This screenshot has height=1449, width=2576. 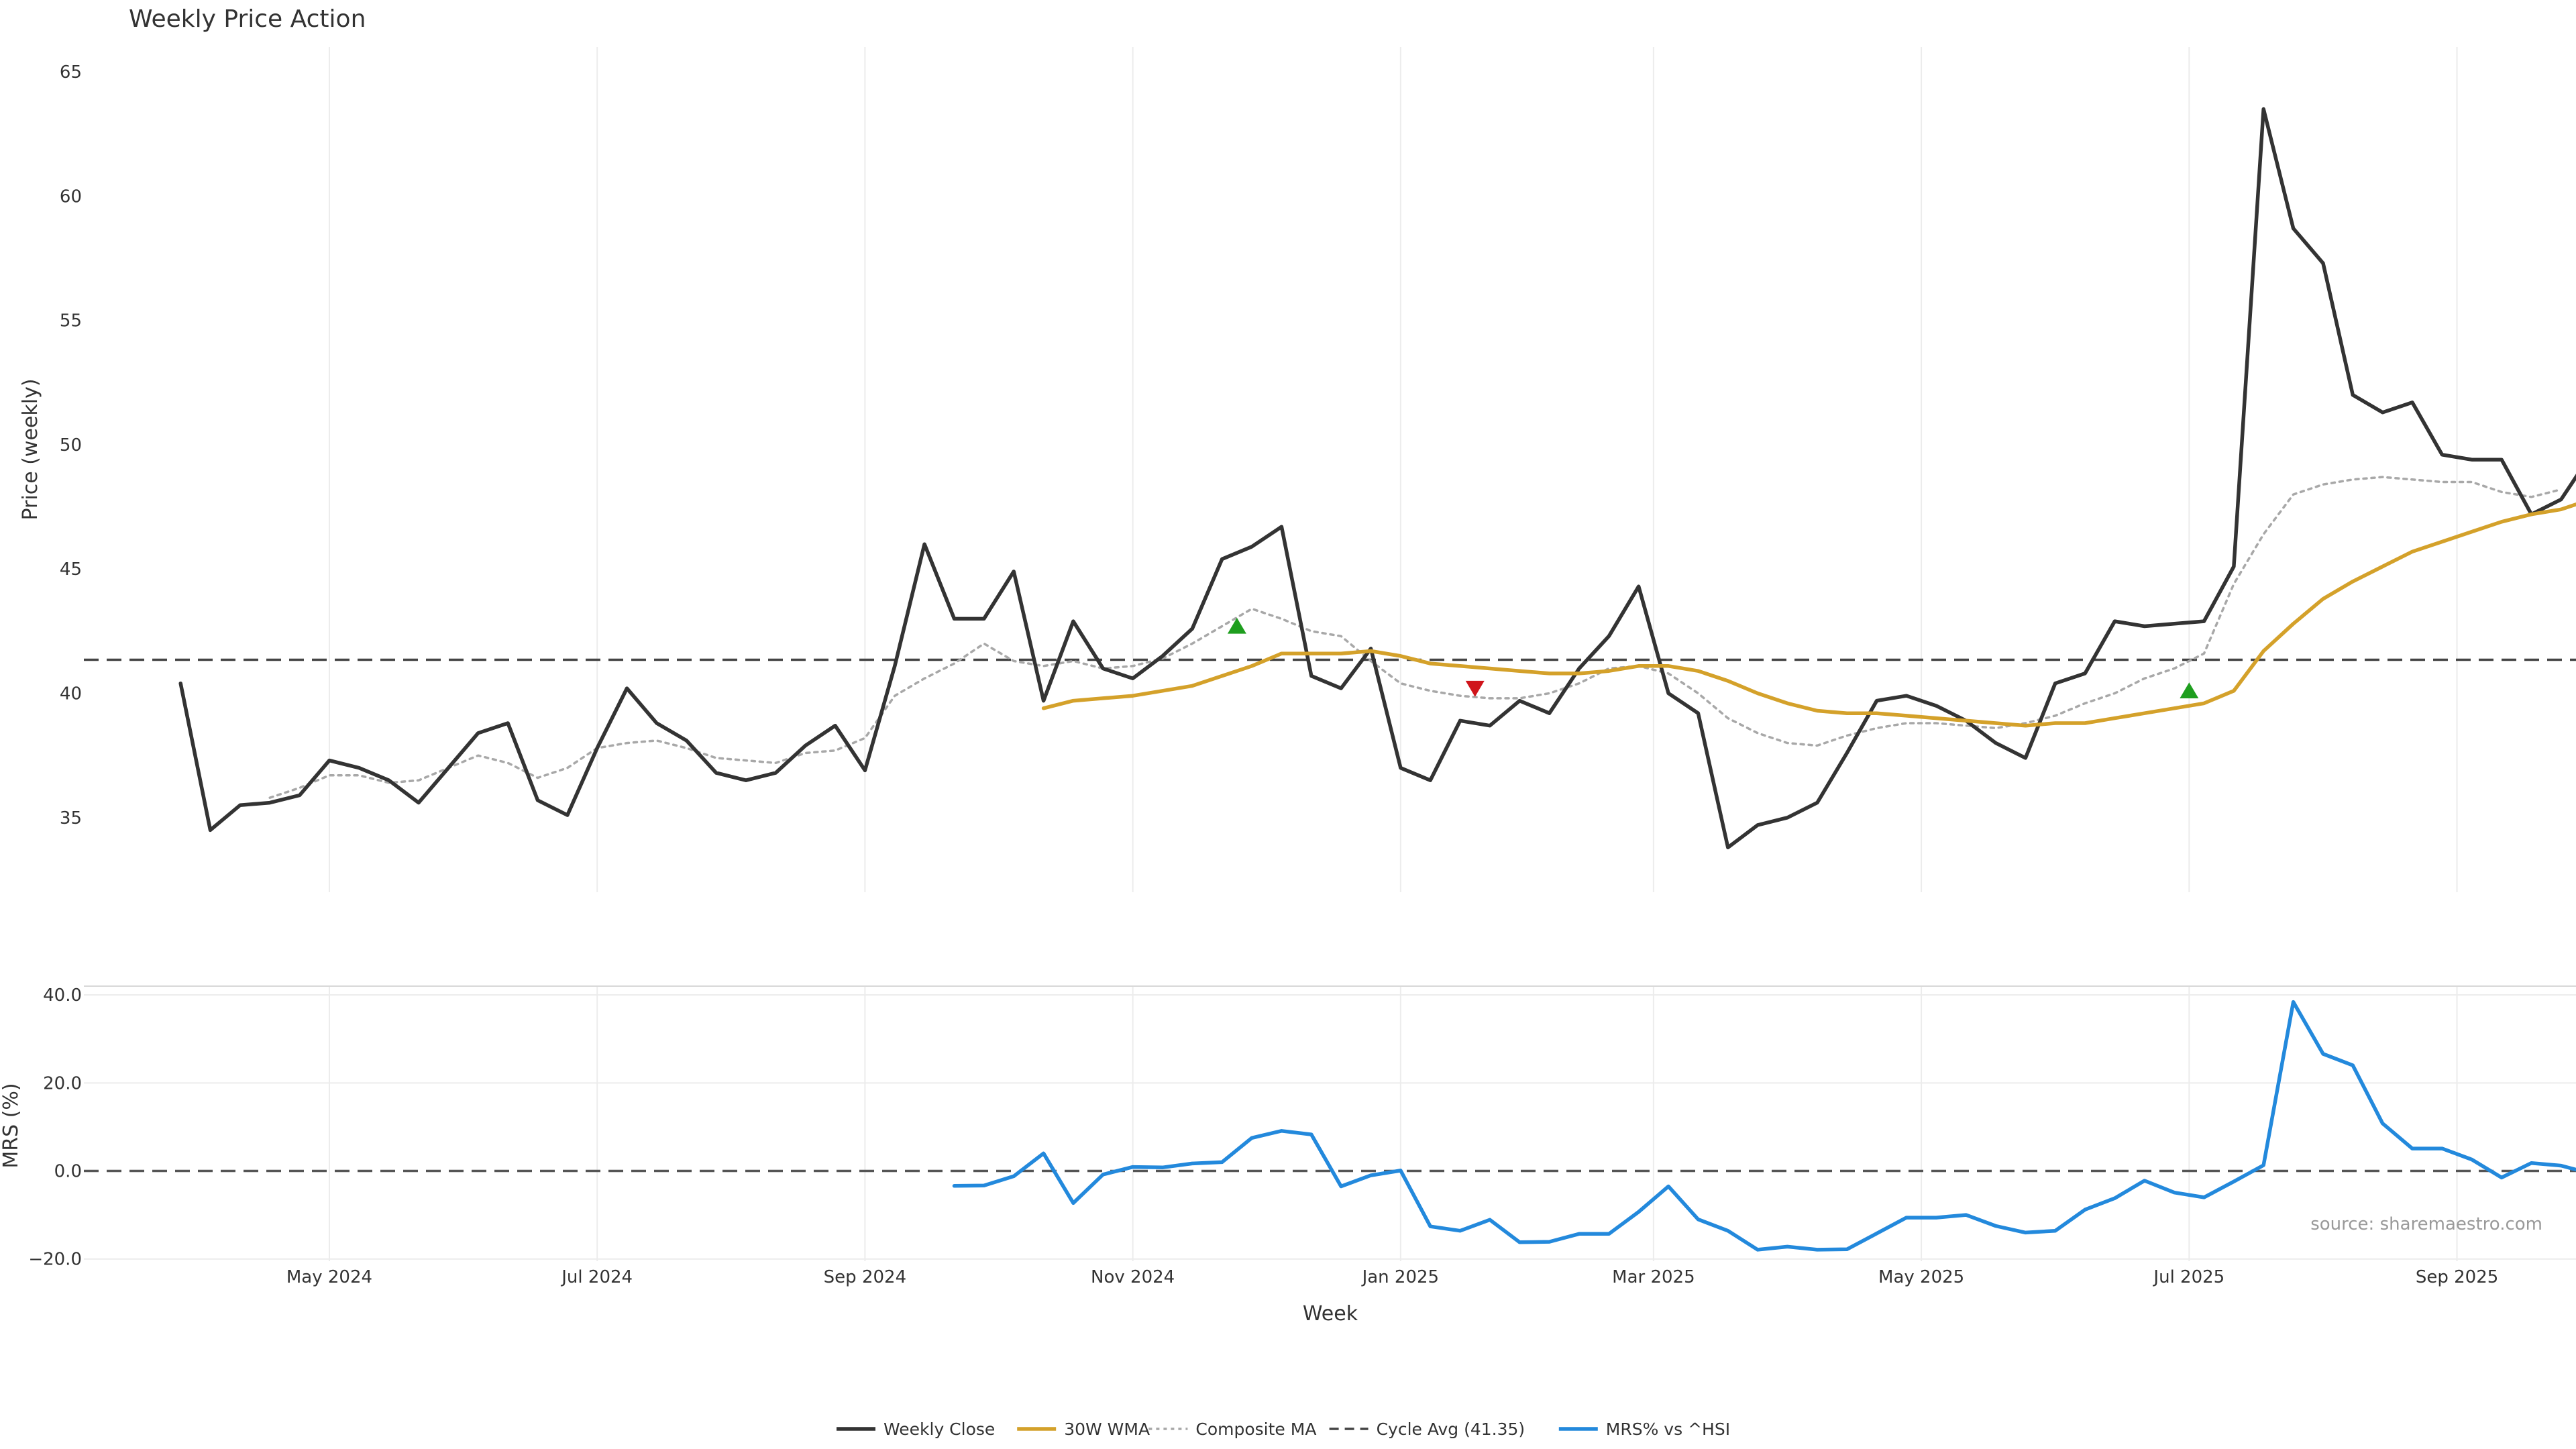 What do you see at coordinates (62, 995) in the screenshot?
I see `mrs-y-tick-40-0: 40.0` at bounding box center [62, 995].